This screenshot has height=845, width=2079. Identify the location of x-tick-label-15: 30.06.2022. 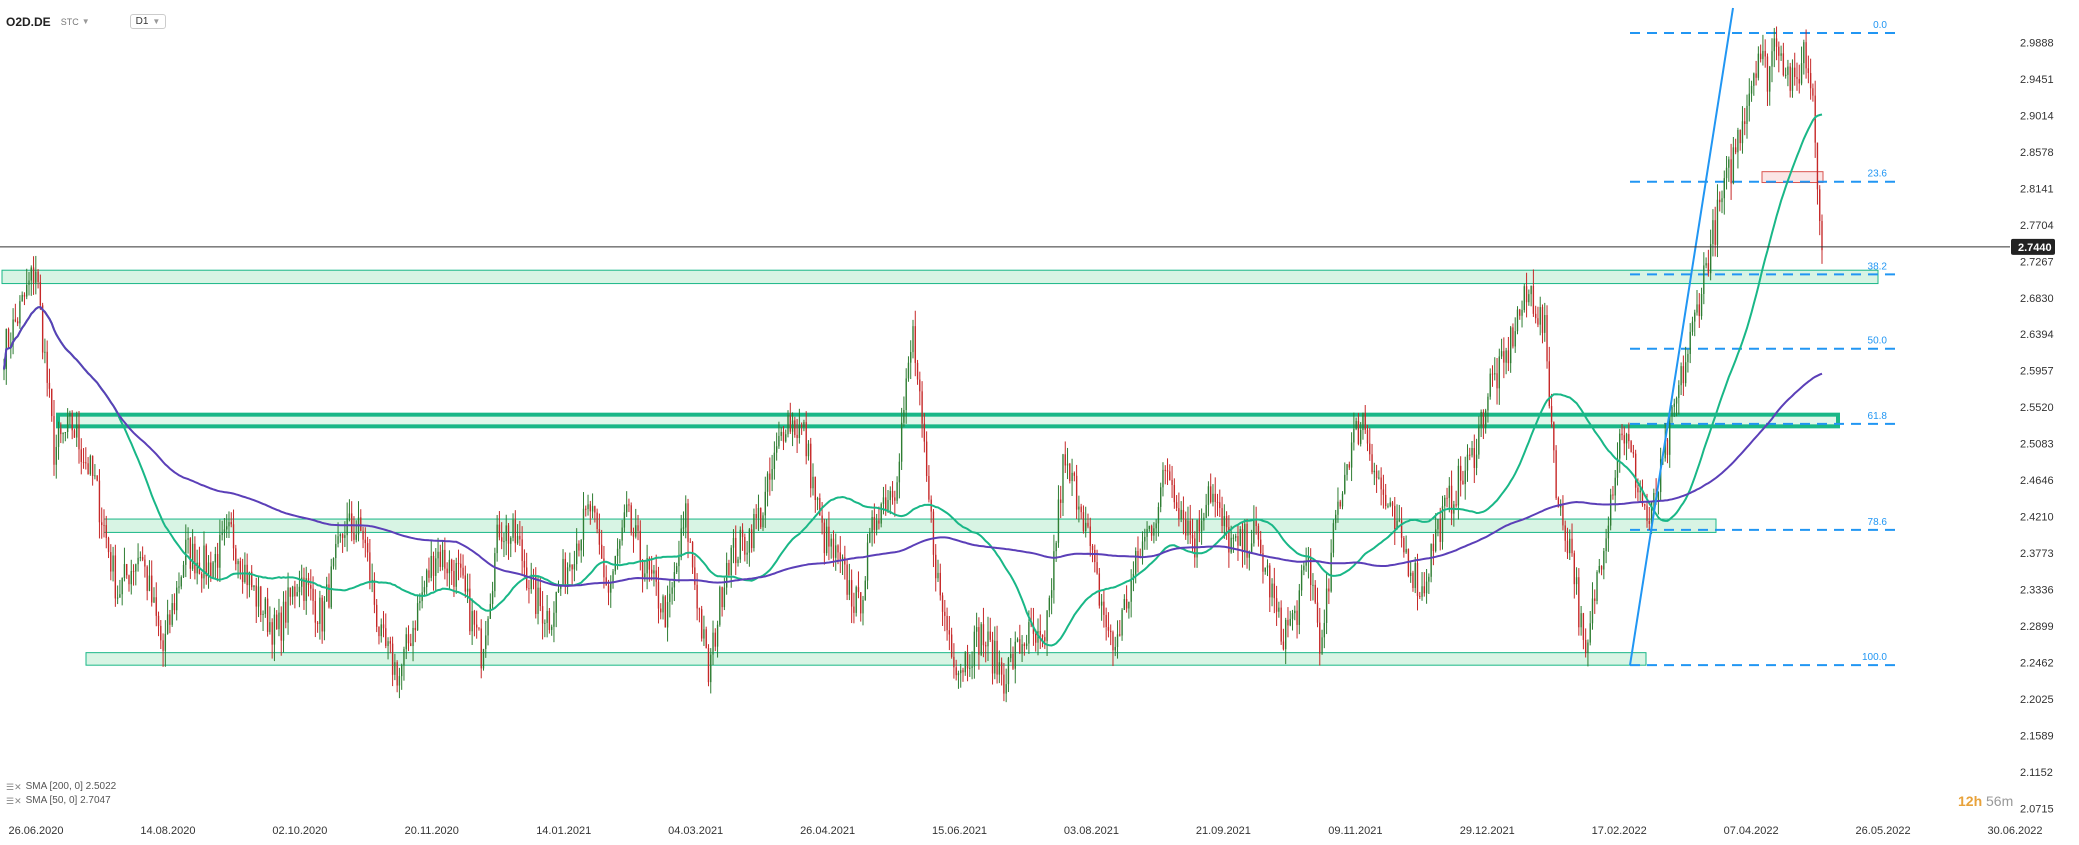
(2014, 831).